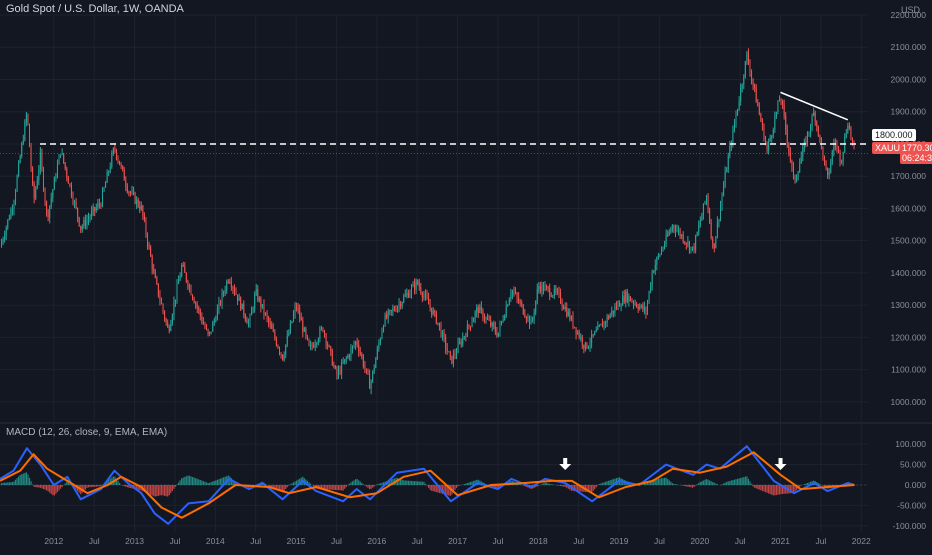 Image resolution: width=932 pixels, height=555 pixels. What do you see at coordinates (619, 541) in the screenshot?
I see `x-tick-label: 2019` at bounding box center [619, 541].